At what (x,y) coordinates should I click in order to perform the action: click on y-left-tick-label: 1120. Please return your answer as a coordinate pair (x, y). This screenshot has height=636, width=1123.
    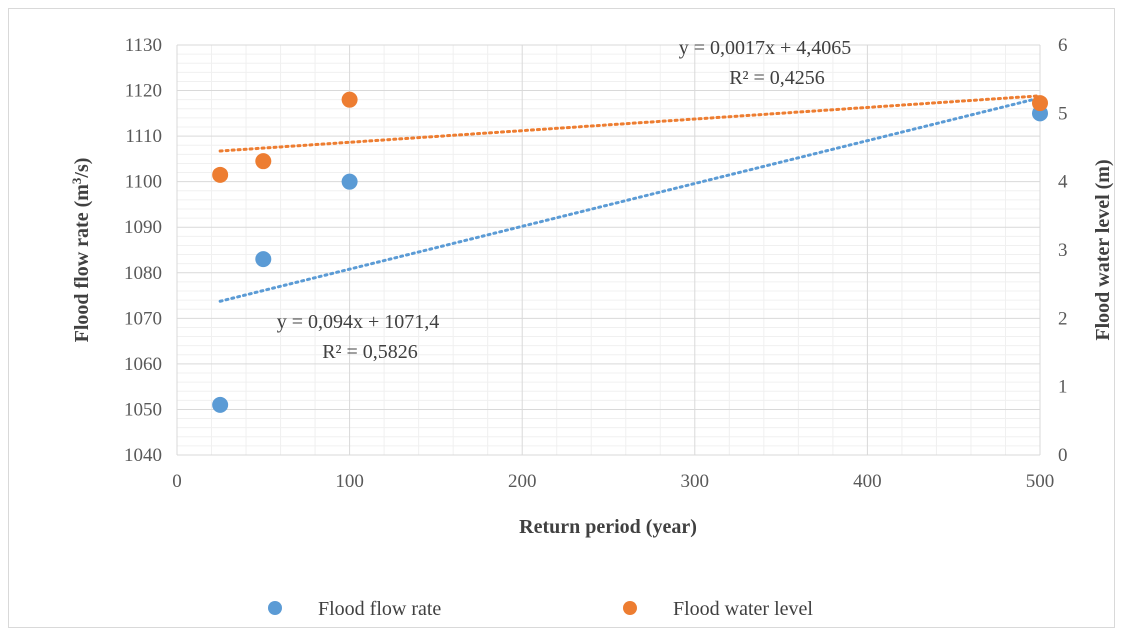
    Looking at the image, I should click on (143, 91).